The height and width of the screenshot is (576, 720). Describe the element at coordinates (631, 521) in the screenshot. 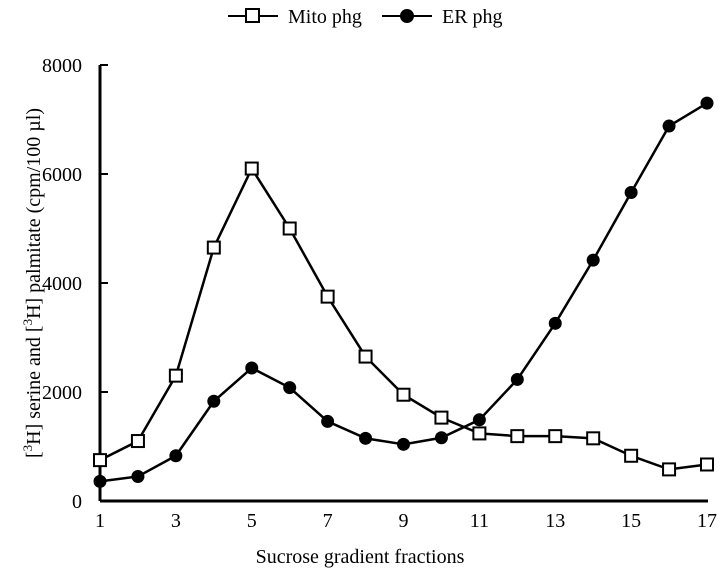

I see `x-tick-label: 15` at that location.